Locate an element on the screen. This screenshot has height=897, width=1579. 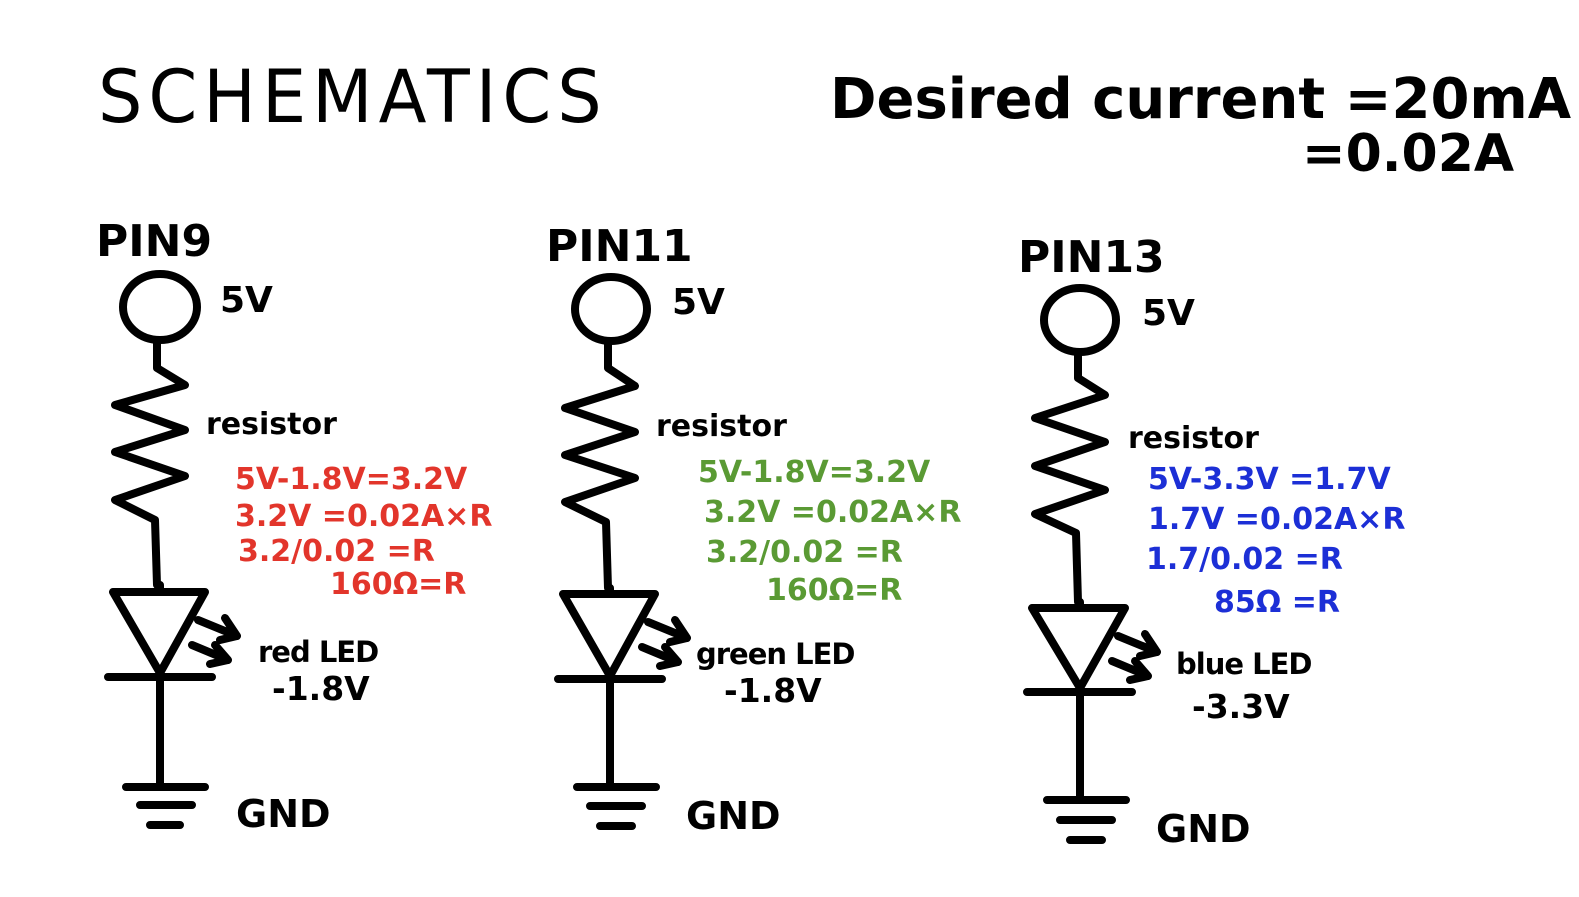
page-title: SCHEMATICS is located at coordinates (353, 97).